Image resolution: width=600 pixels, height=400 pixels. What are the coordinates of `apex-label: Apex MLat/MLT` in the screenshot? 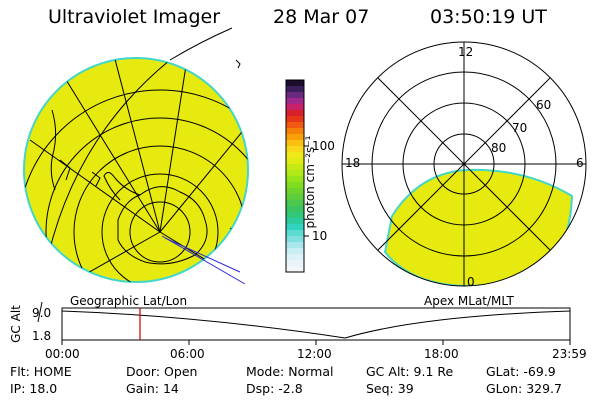 It's located at (469, 301).